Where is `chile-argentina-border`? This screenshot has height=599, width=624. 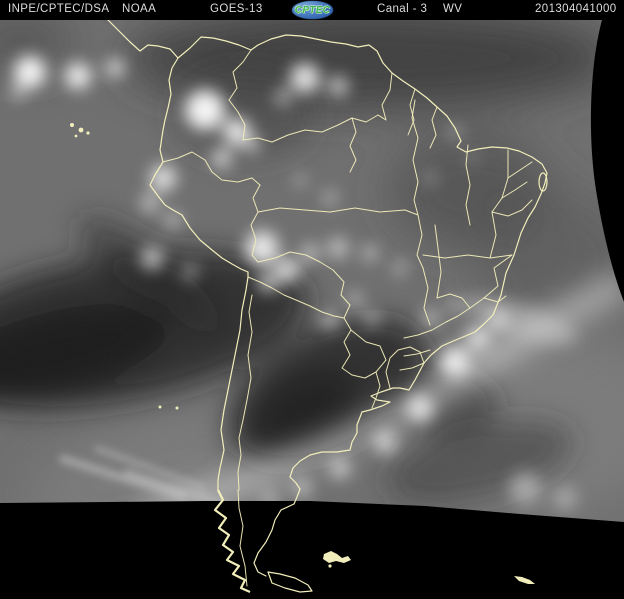 chile-argentina-border is located at coordinates (245, 392).